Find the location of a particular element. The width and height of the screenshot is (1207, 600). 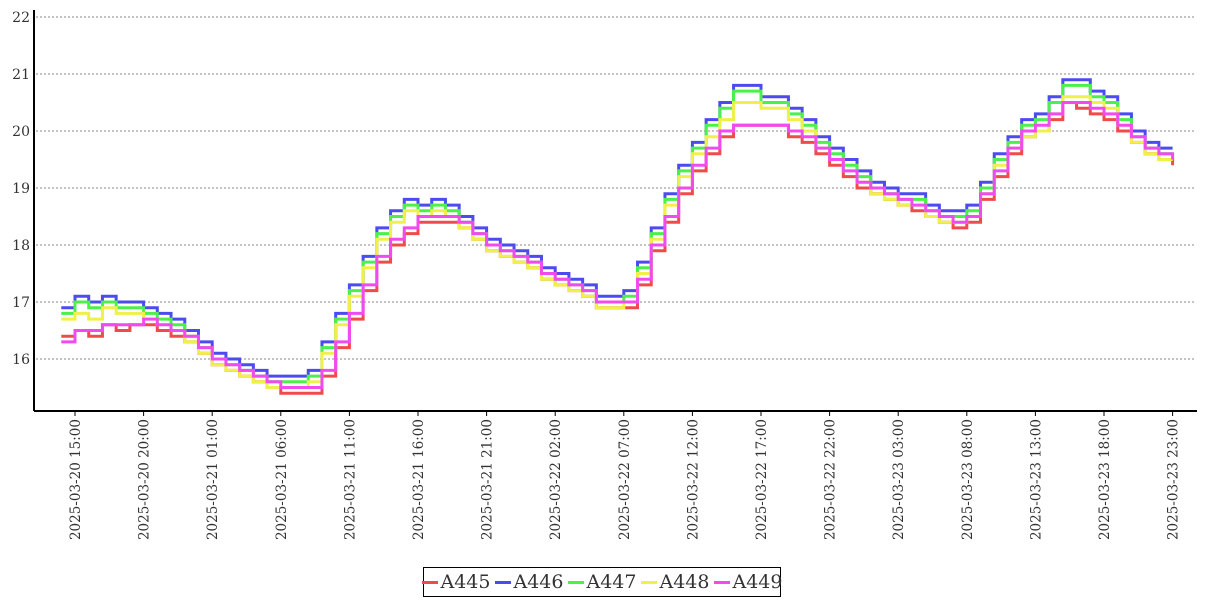

legend-item-a445: A445 is located at coordinates (456, 582).